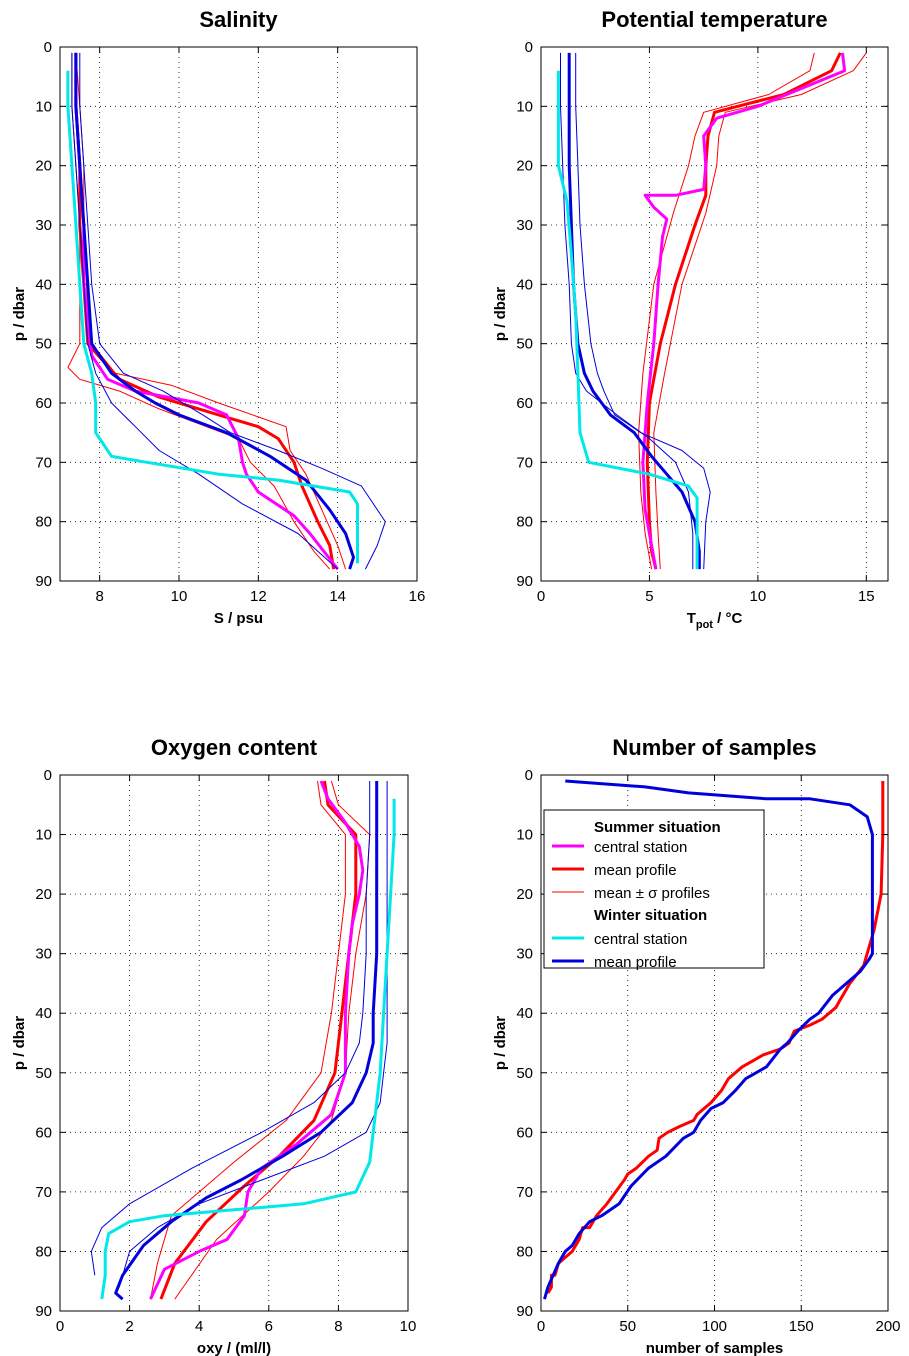  I want to click on panel-title: Potential temperature, so click(714, 19).